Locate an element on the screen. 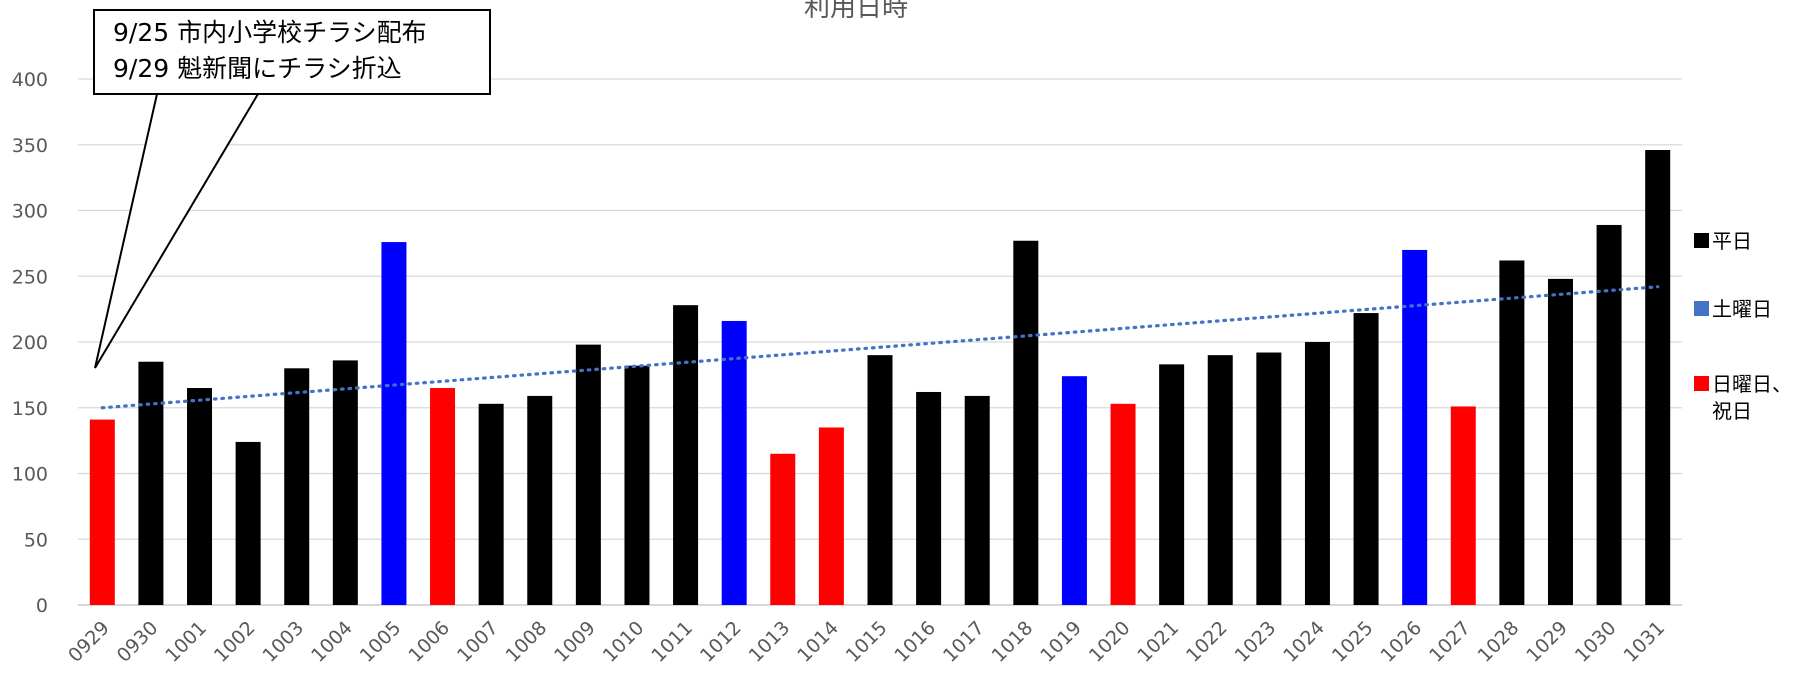 Image resolution: width=1800 pixels, height=673 pixels. x-tick-label: 1006 is located at coordinates (429, 642).